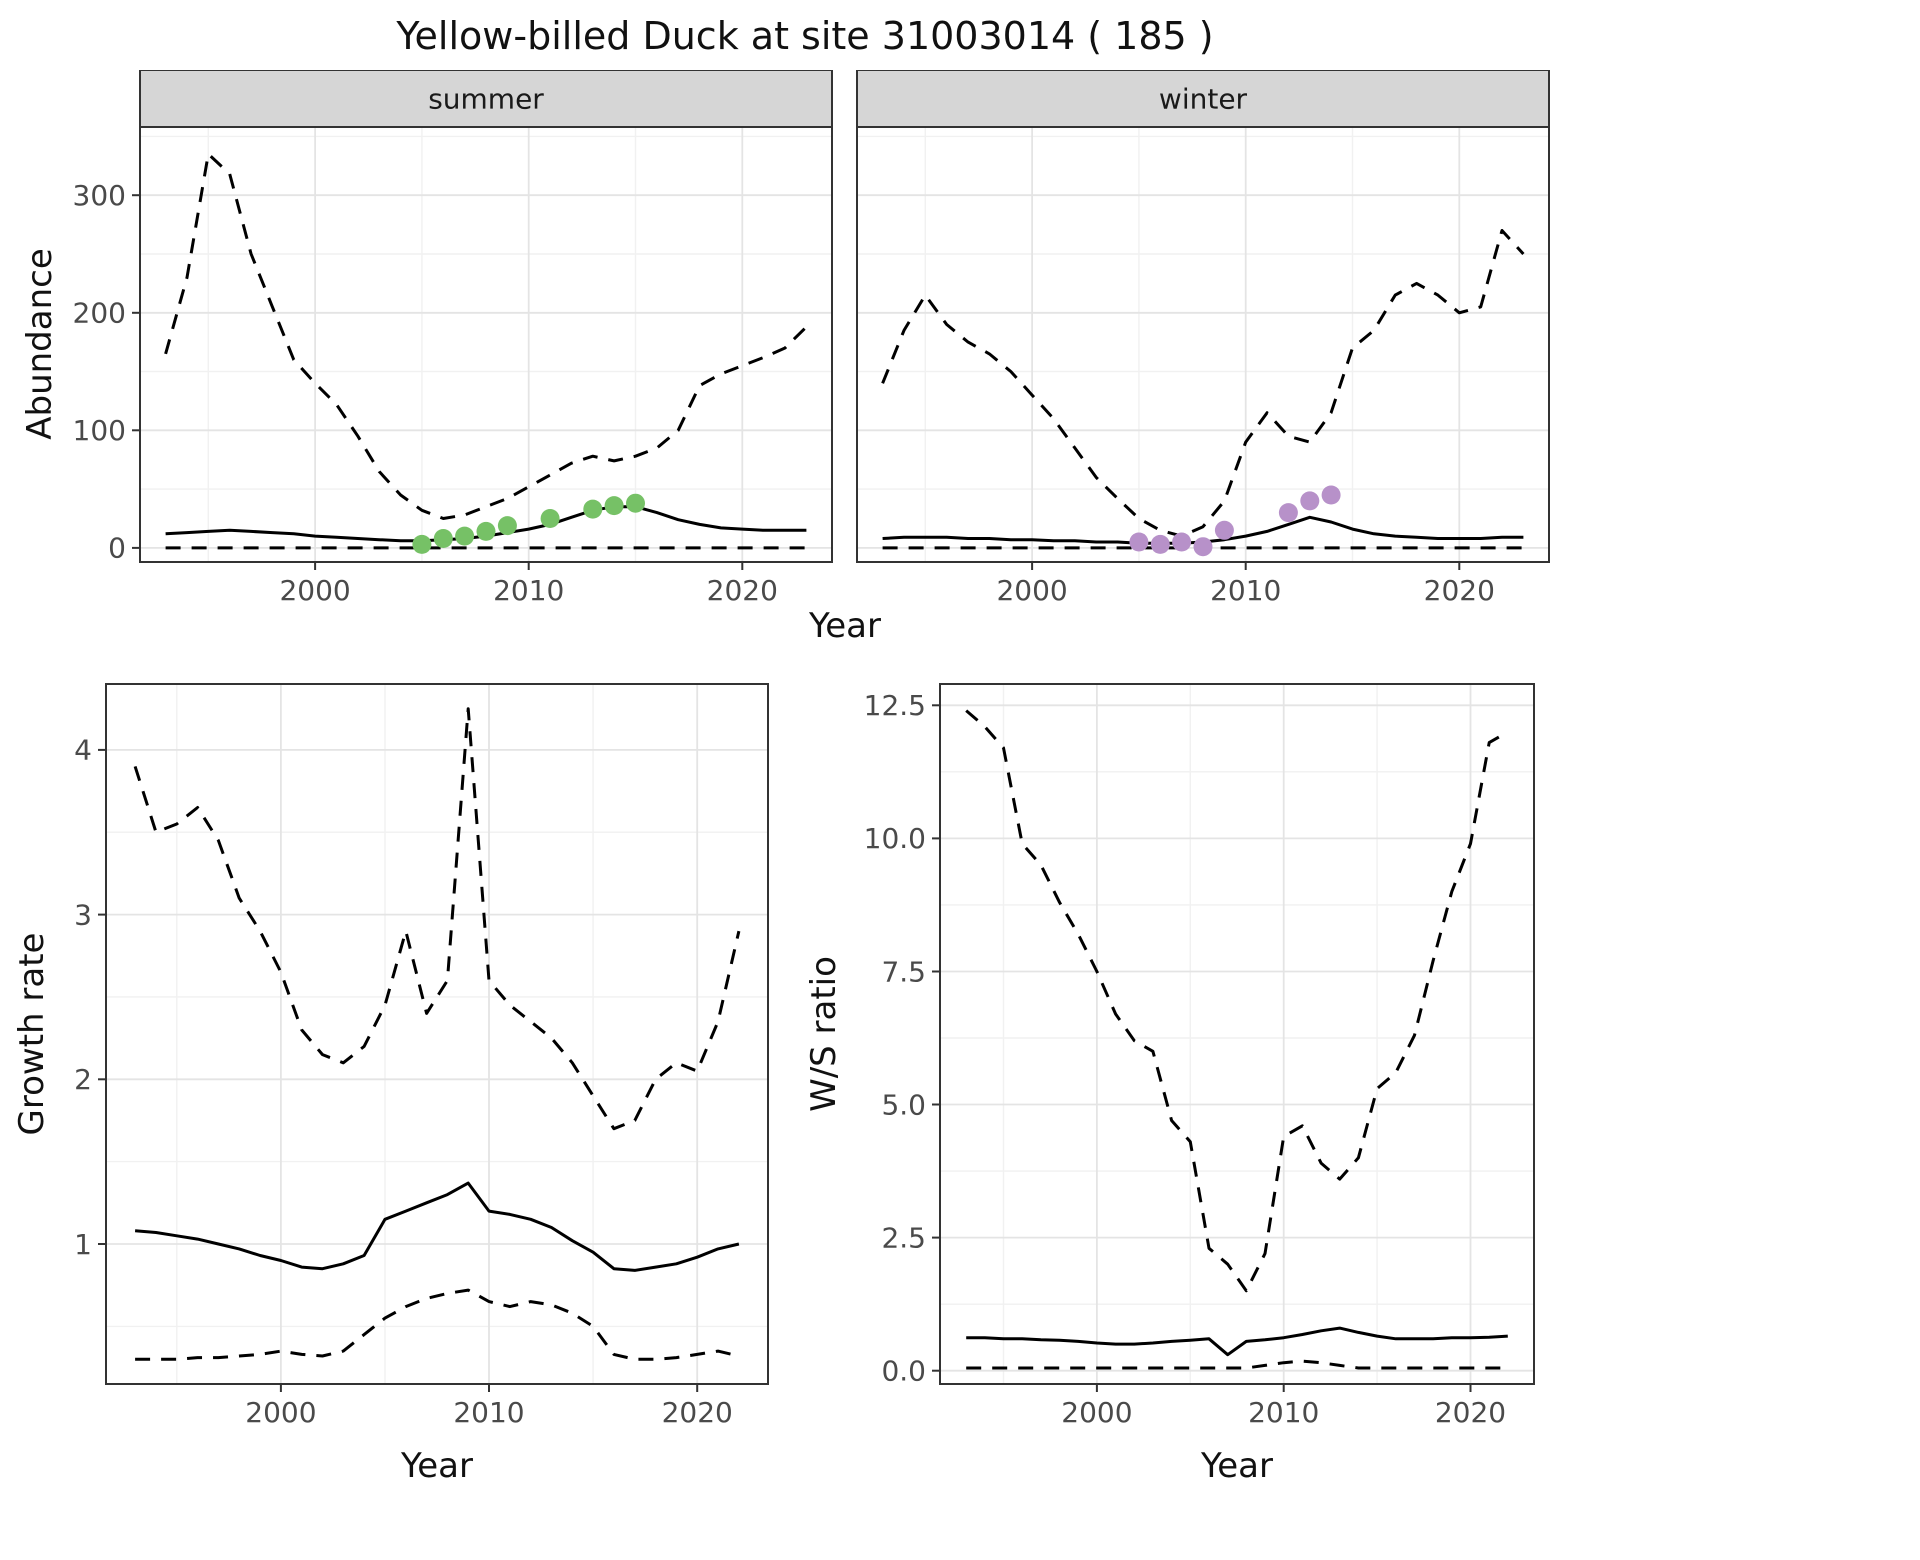  I want to click on y-tick-label: 5.0, so click(903, 1104).